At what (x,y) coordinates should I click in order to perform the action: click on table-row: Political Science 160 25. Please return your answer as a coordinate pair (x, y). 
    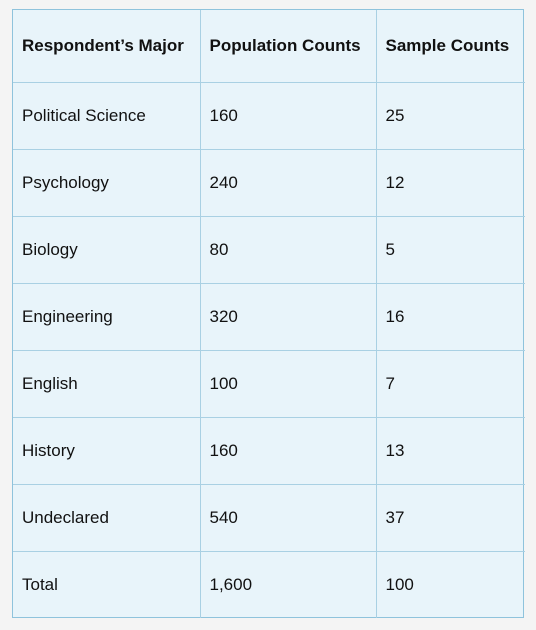
    Looking at the image, I should click on (269, 116).